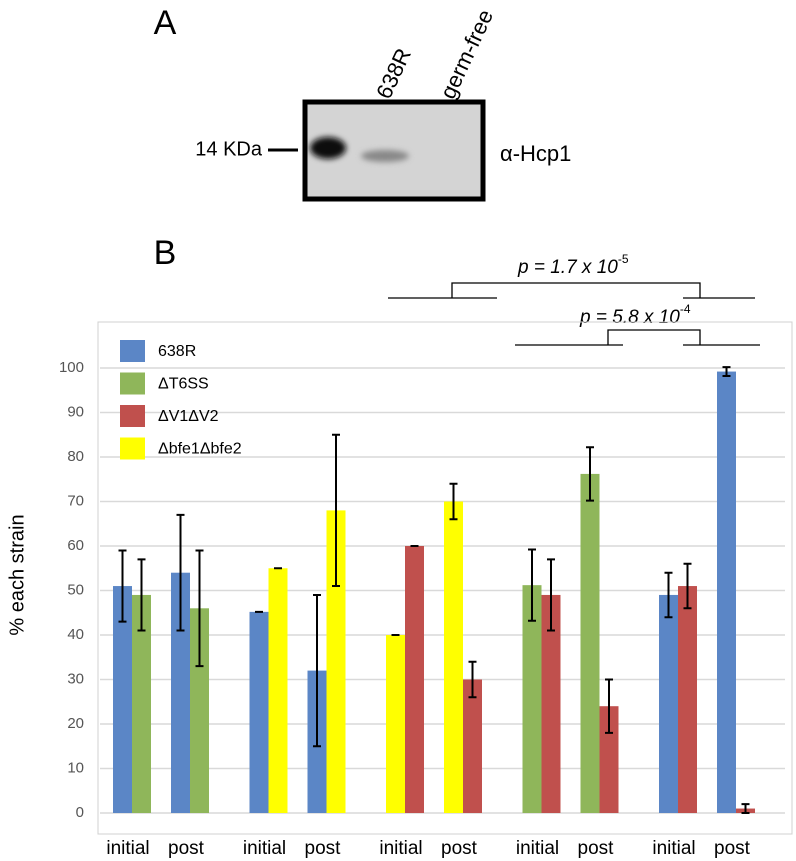  I want to click on y-tick-label: 20, so click(75, 723).